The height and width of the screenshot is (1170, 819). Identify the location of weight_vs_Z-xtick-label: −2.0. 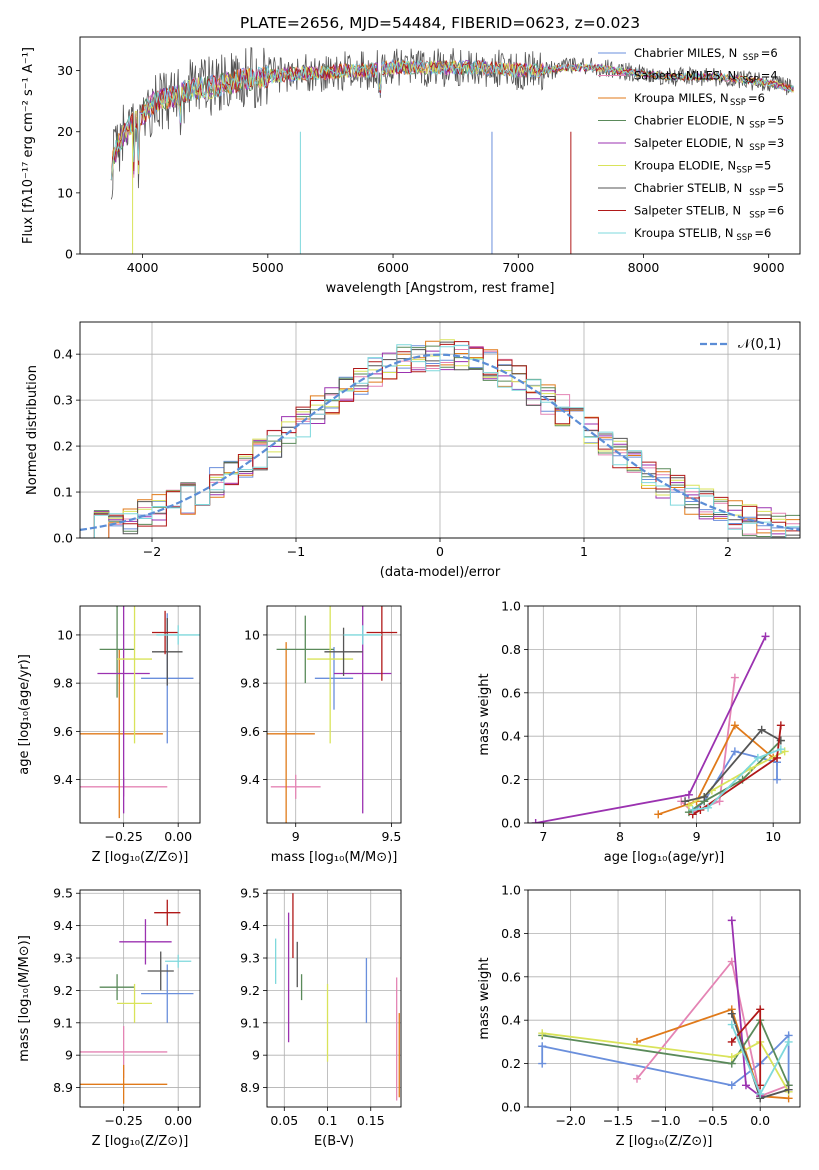
(570, 1120).